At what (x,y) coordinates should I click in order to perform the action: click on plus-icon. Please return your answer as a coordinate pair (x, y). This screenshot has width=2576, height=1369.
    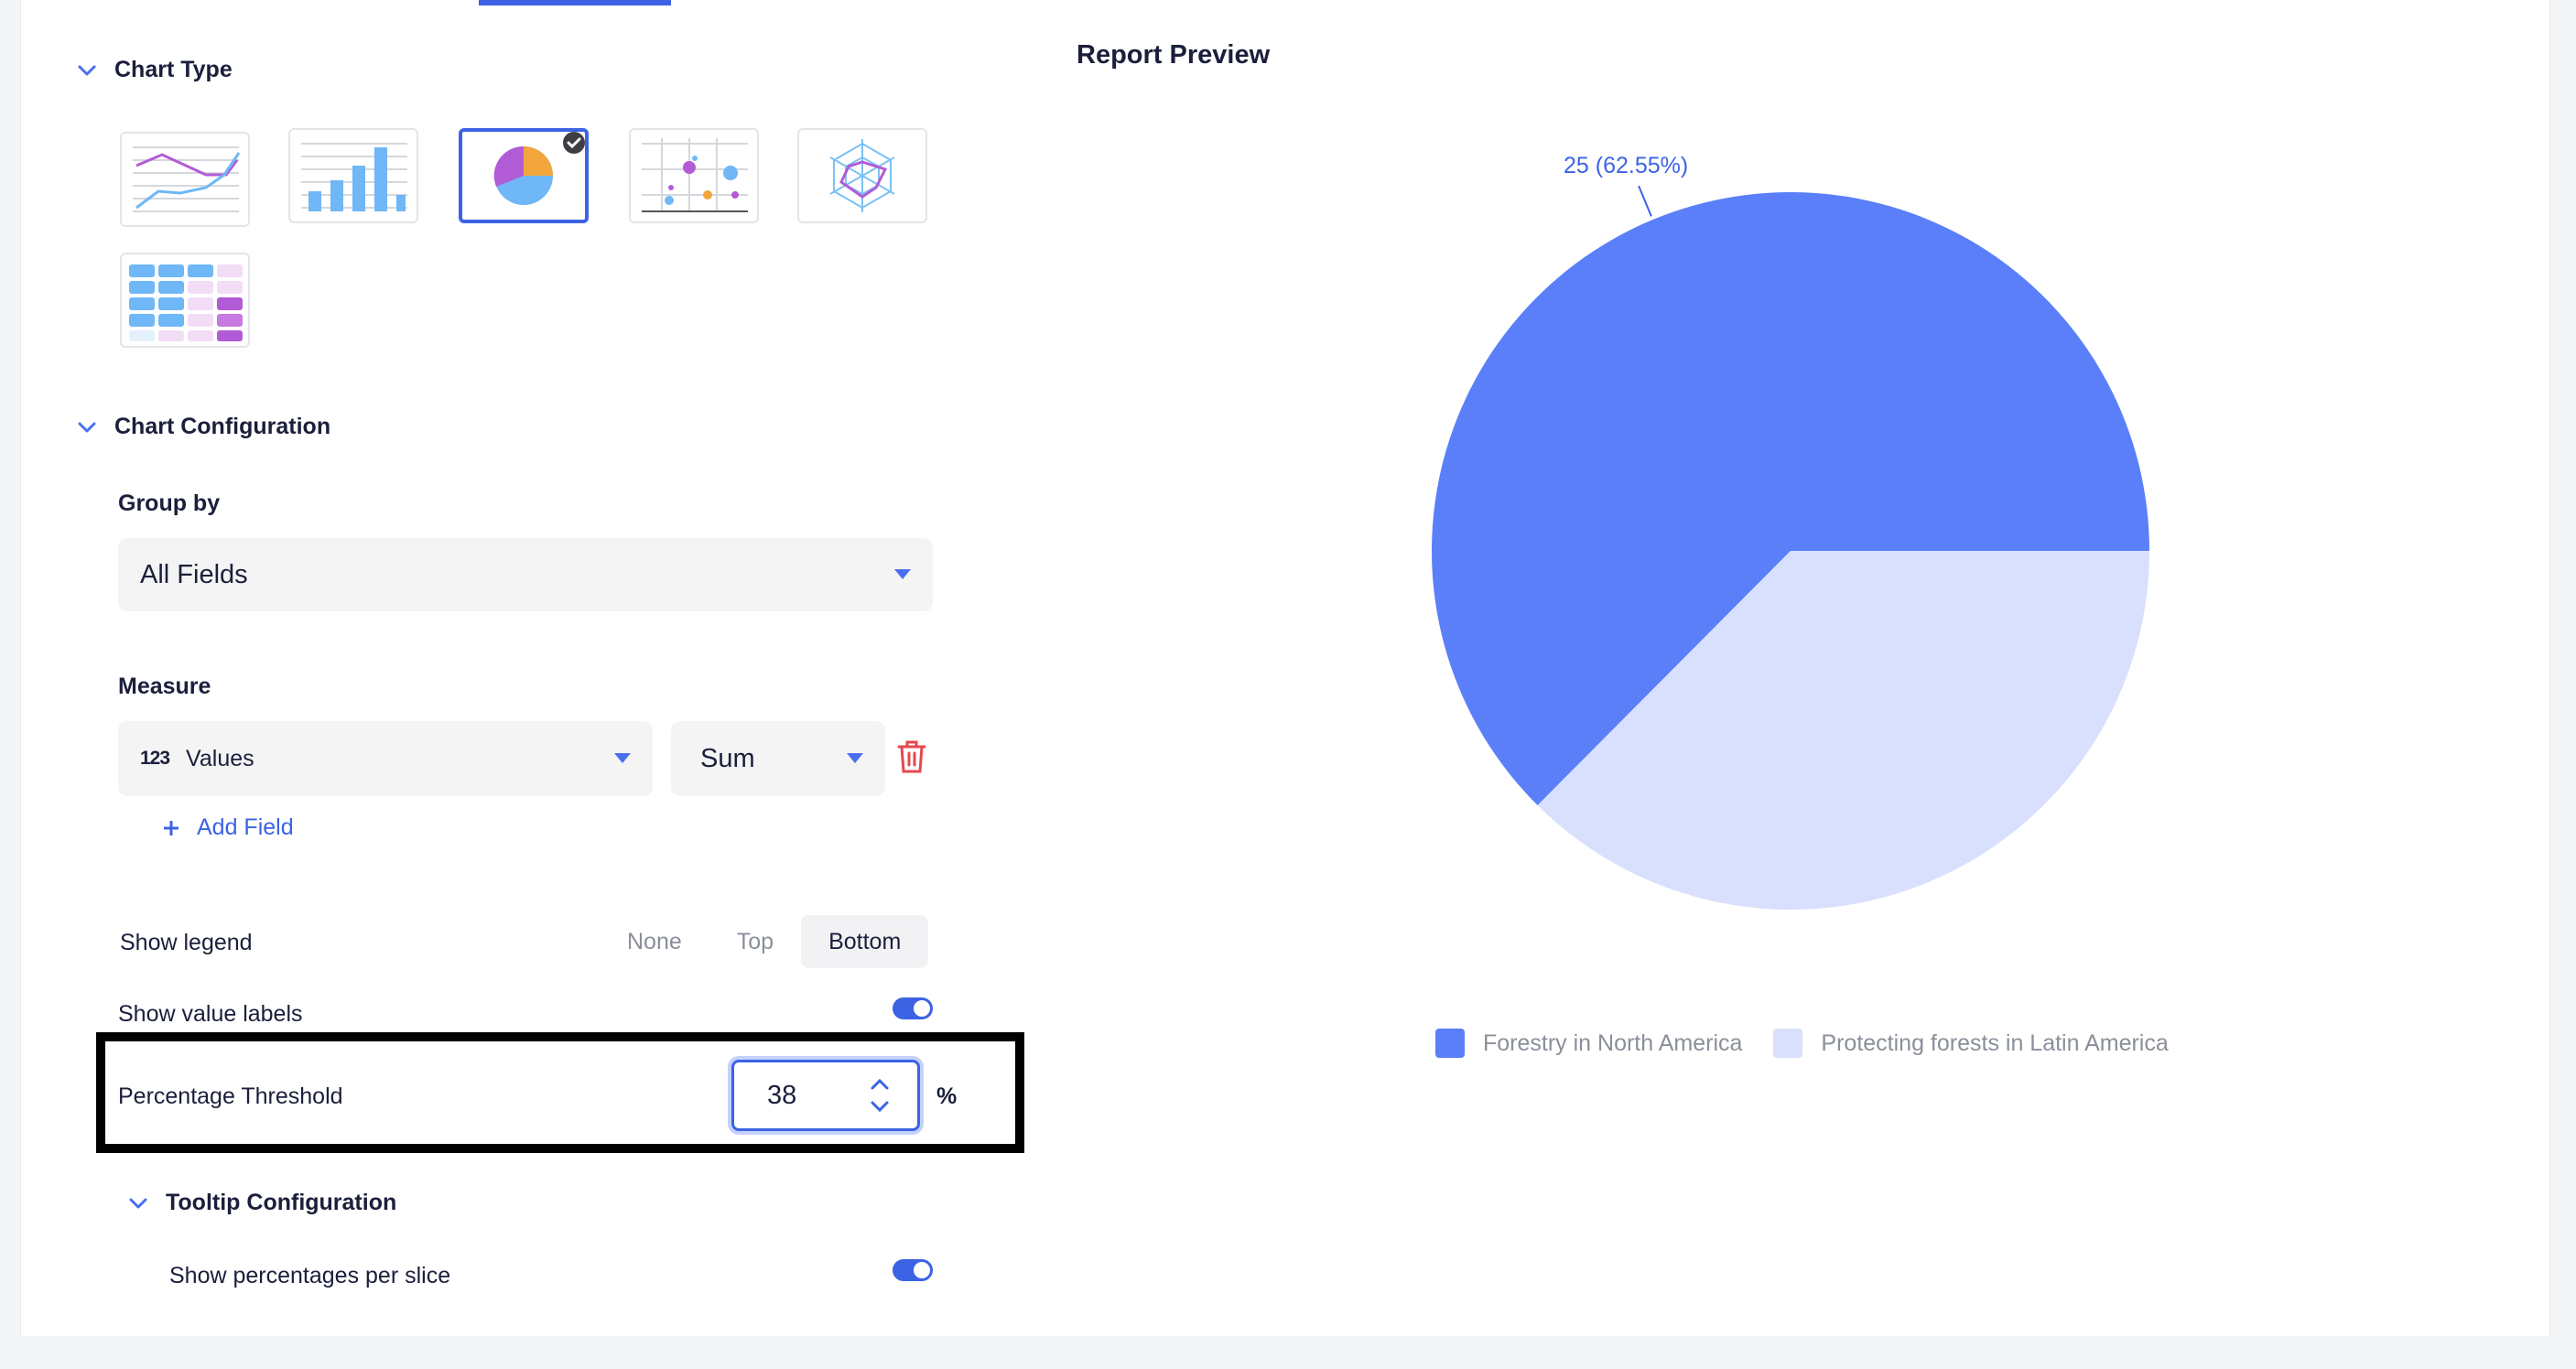
    Looking at the image, I should click on (172, 828).